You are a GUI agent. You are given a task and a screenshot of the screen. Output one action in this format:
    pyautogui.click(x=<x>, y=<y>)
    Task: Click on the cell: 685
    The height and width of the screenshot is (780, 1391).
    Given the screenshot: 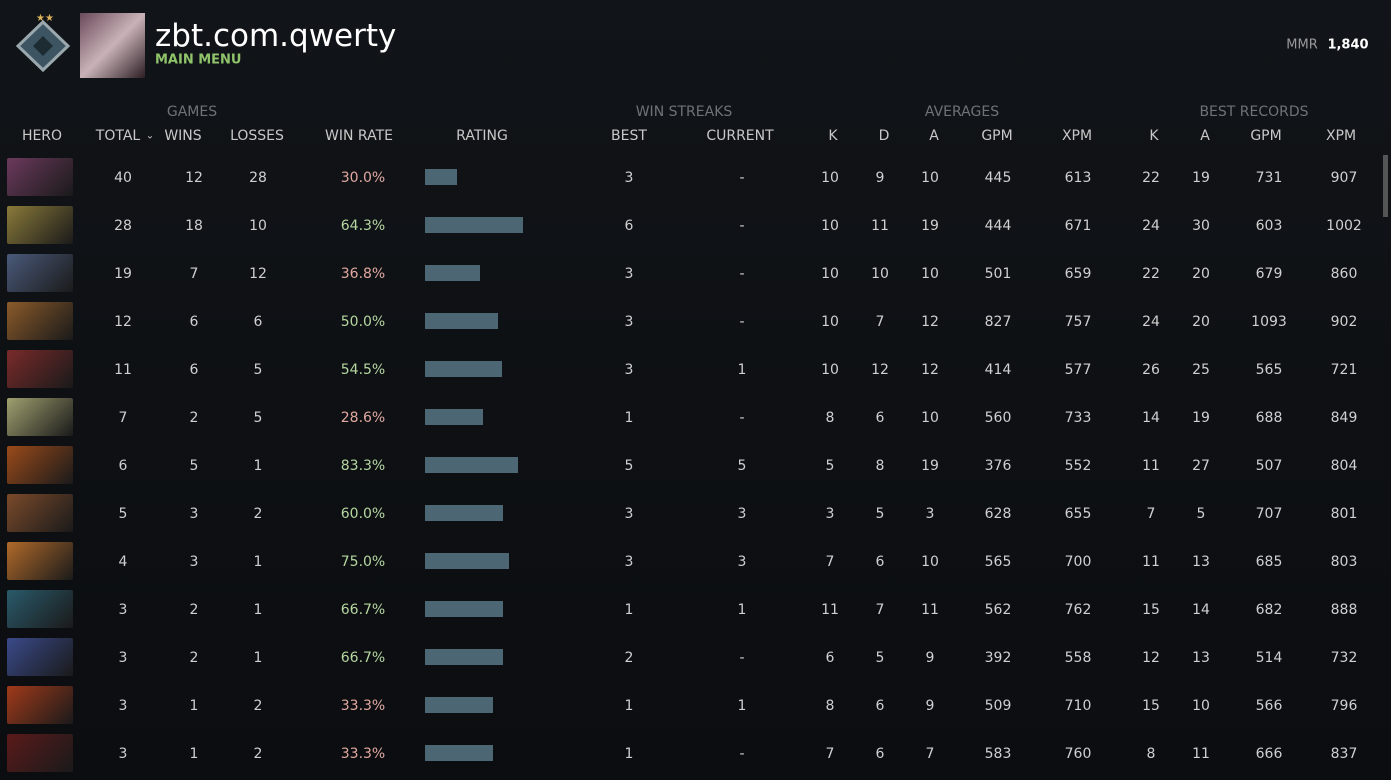 What is the action you would take?
    pyautogui.click(x=1269, y=562)
    